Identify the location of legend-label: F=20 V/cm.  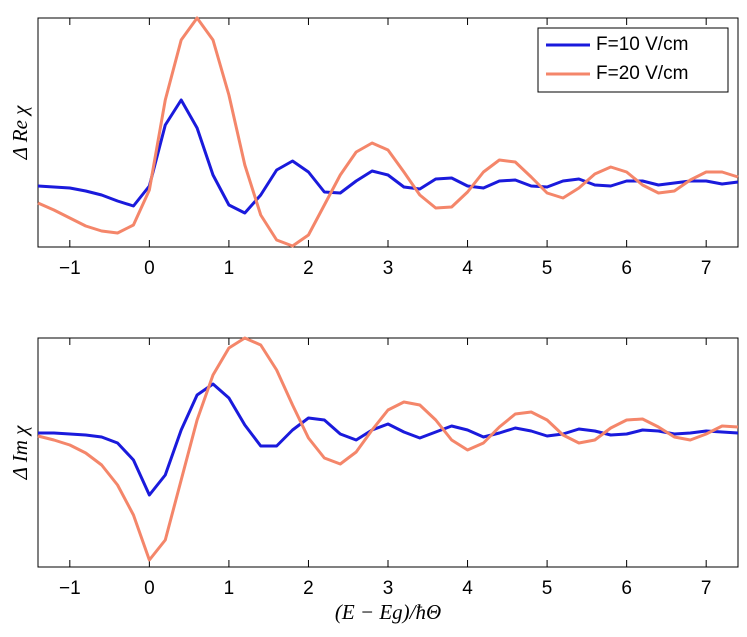
(642, 73).